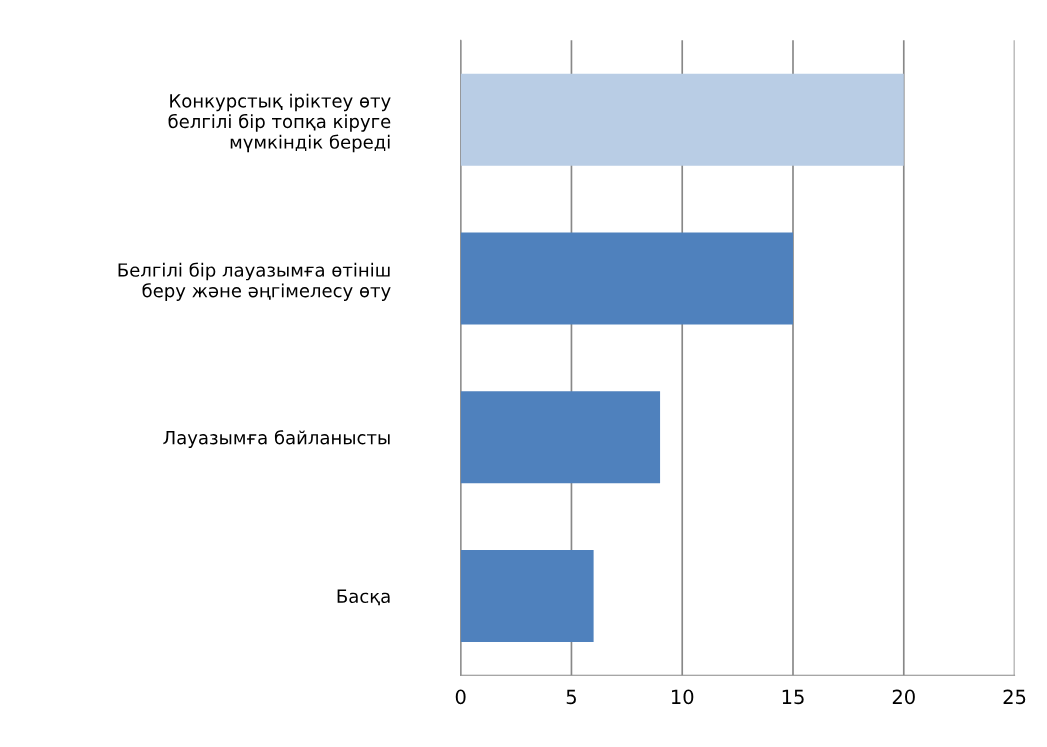  What do you see at coordinates (571, 697) in the screenshot?
I see `x-tick-label: 5` at bounding box center [571, 697].